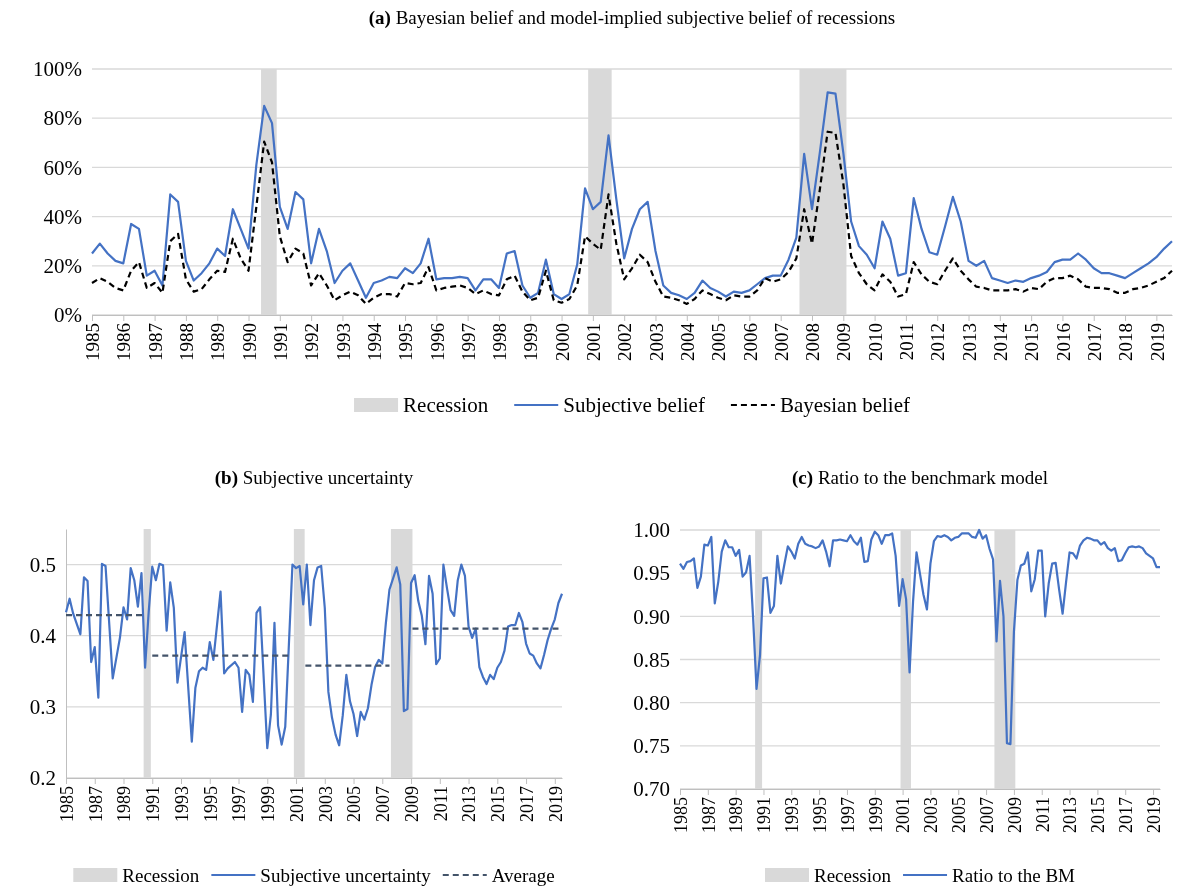 This screenshot has width=1182, height=894. Describe the element at coordinates (500, 342) in the screenshot. I see `x-tick-label: 1998` at that location.